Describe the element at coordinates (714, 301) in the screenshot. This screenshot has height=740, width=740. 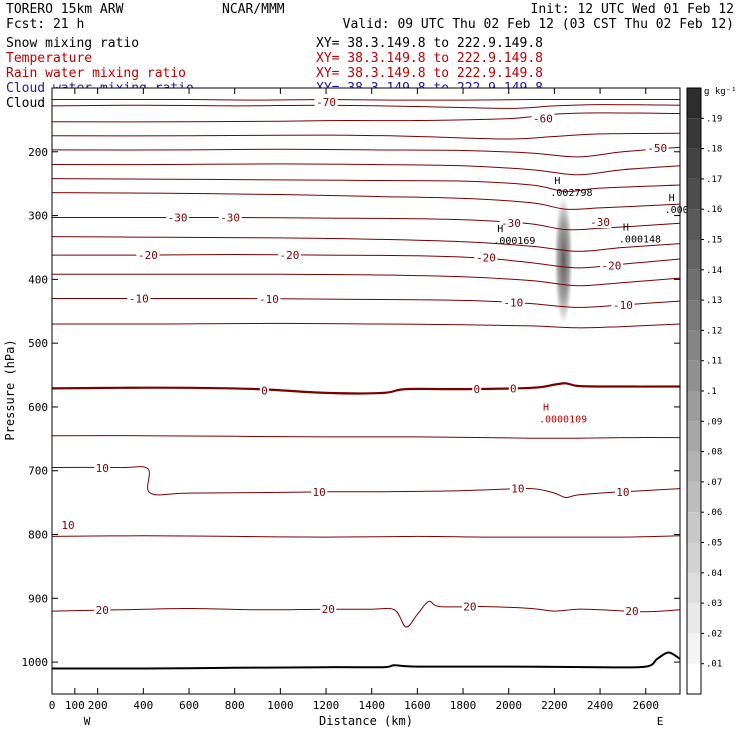
I see `colorbar-label: .13` at that location.